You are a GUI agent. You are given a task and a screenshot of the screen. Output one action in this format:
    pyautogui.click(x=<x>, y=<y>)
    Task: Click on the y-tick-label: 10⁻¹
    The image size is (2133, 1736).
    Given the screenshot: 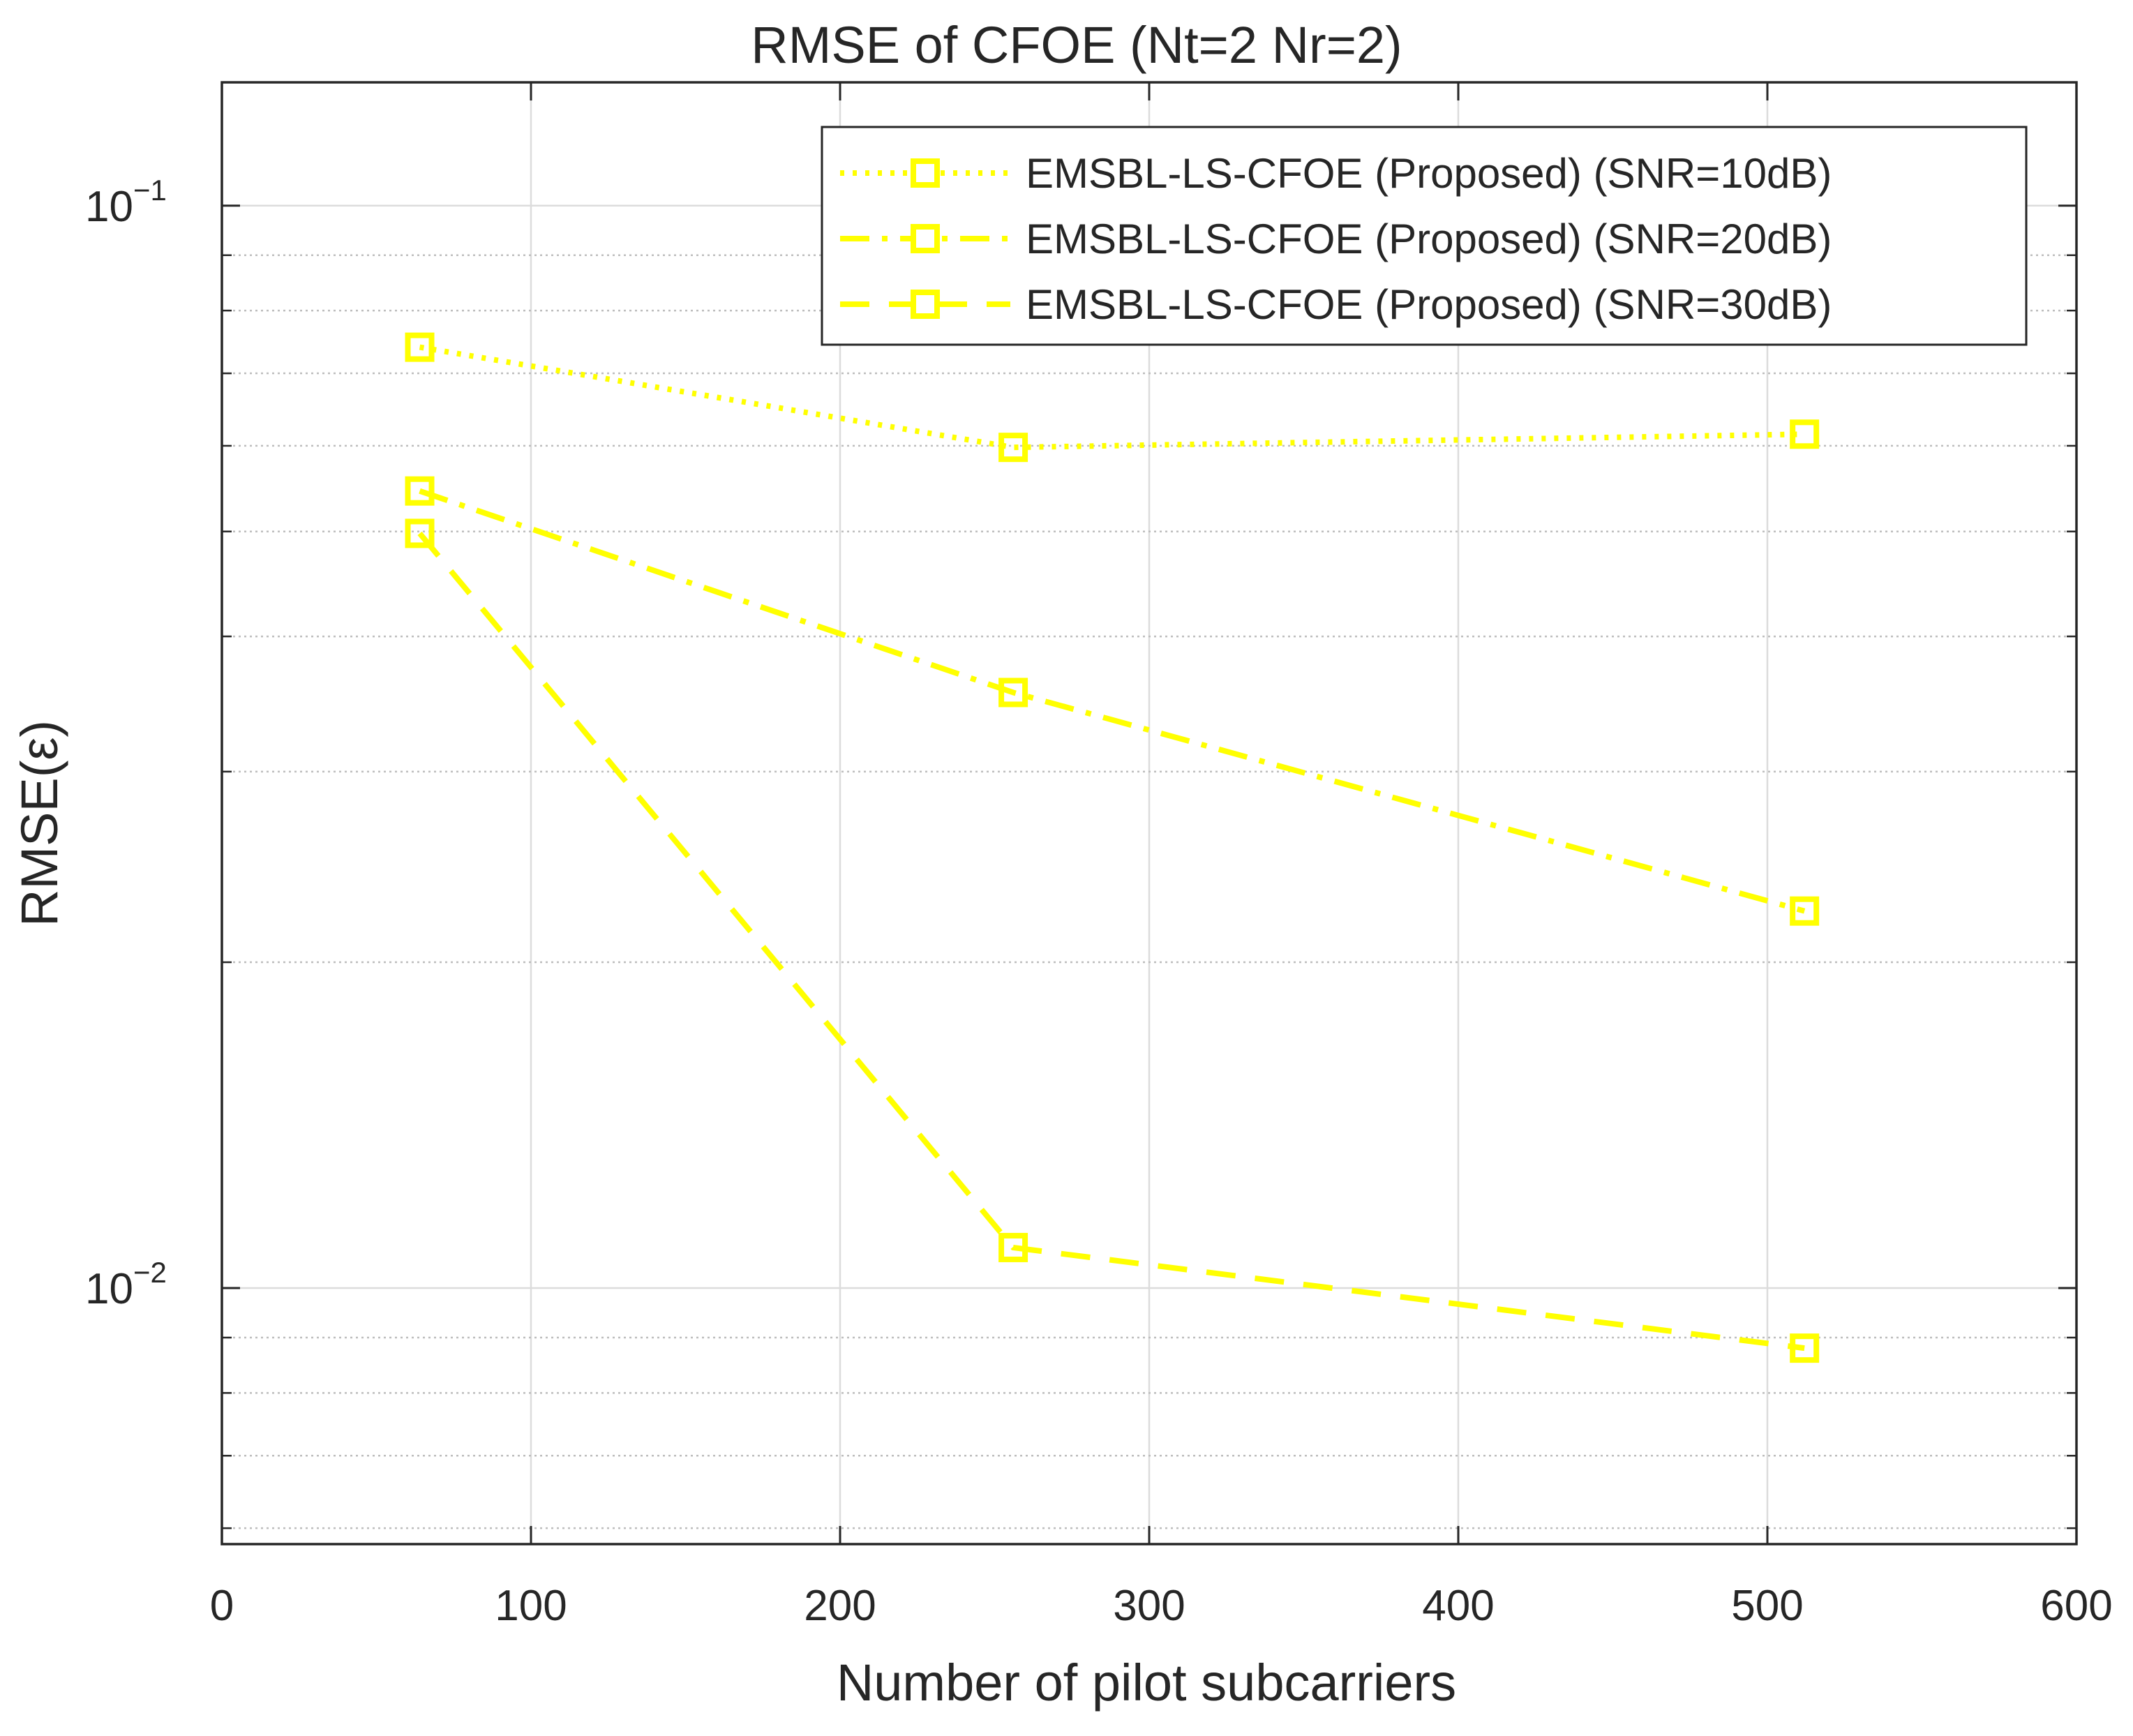 What is the action you would take?
    pyautogui.click(x=126, y=202)
    